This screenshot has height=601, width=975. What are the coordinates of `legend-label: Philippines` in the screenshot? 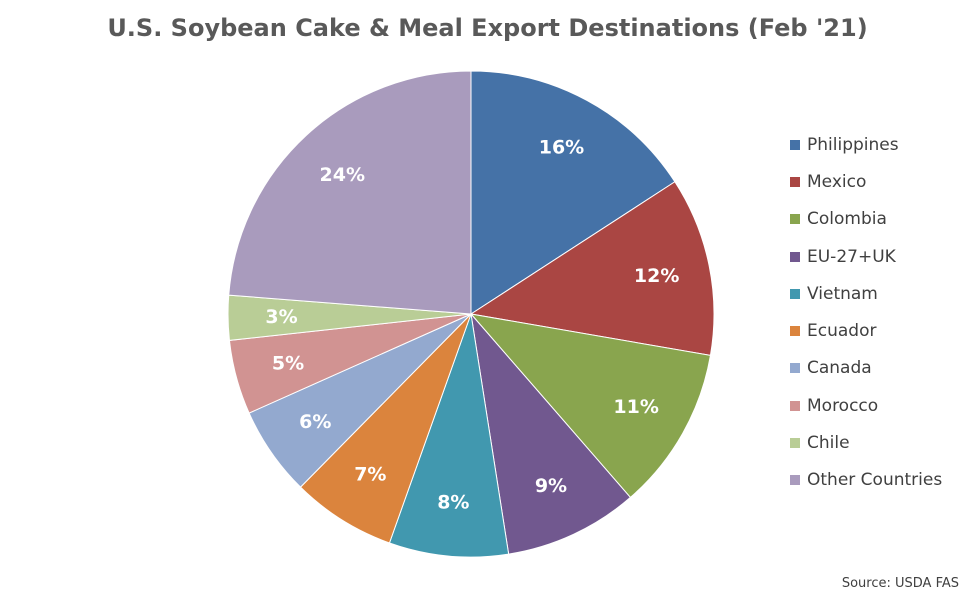 It's located at (853, 144).